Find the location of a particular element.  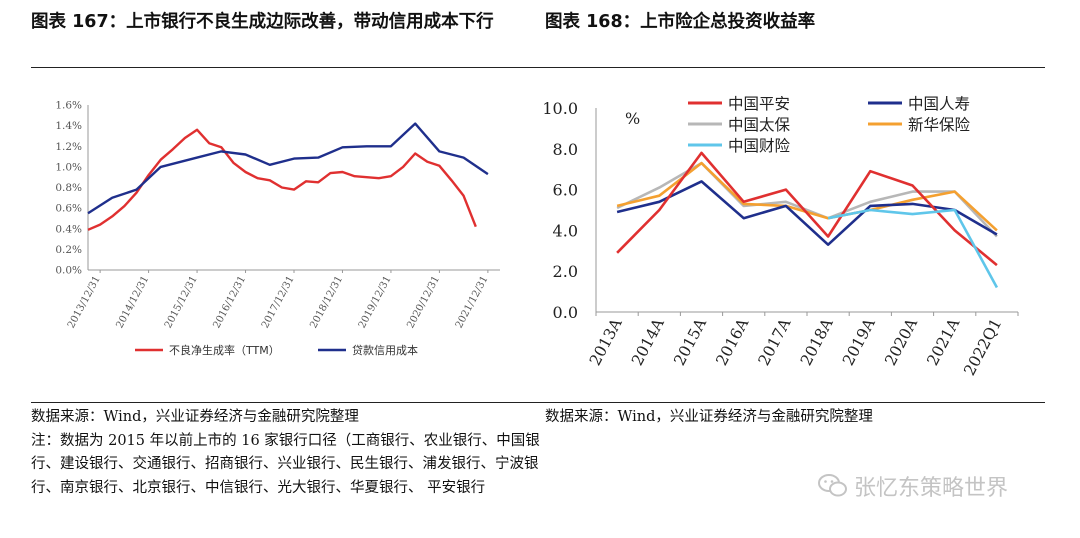

left-legend-label: 不良净生成率（TTM） is located at coordinates (224, 350).